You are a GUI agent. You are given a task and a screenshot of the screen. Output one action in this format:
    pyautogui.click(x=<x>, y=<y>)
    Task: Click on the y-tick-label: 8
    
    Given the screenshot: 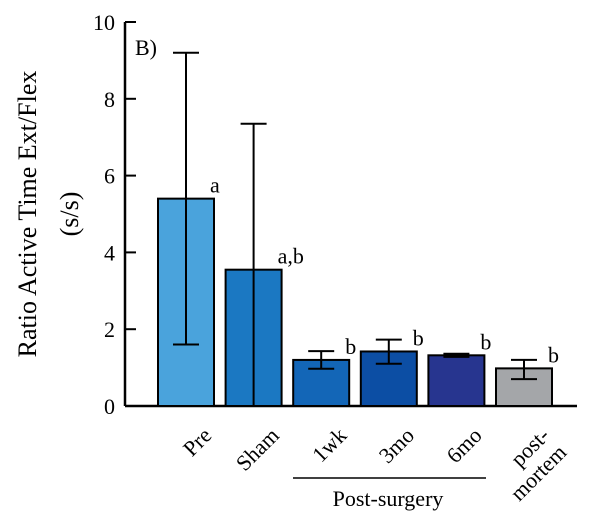 What is the action you would take?
    pyautogui.click(x=109, y=99)
    